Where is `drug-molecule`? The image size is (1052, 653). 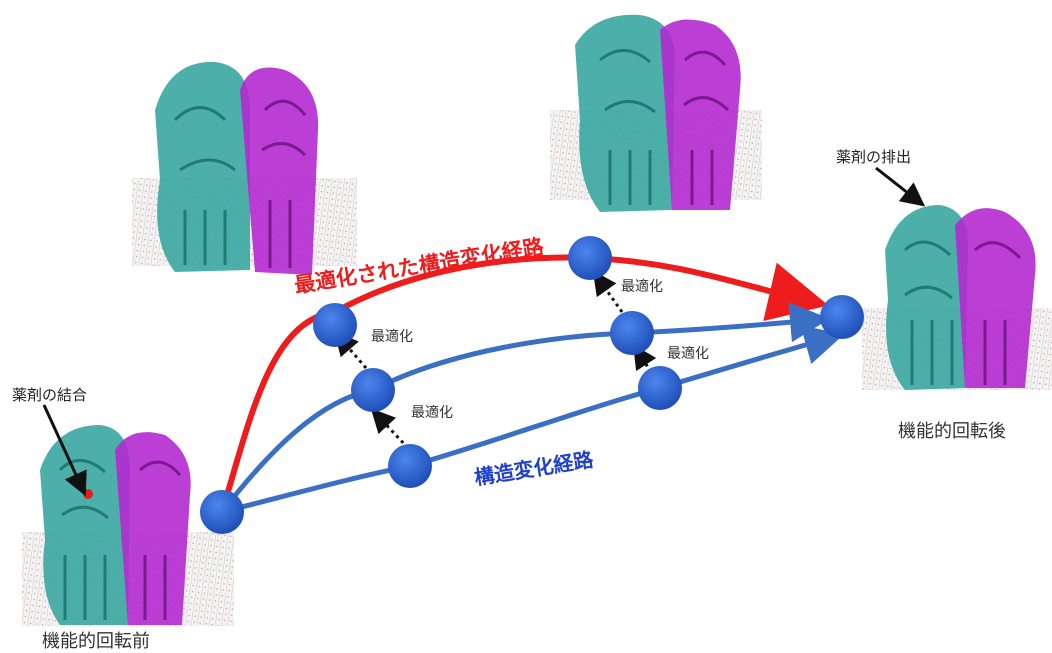
drug-molecule is located at coordinates (88, 494).